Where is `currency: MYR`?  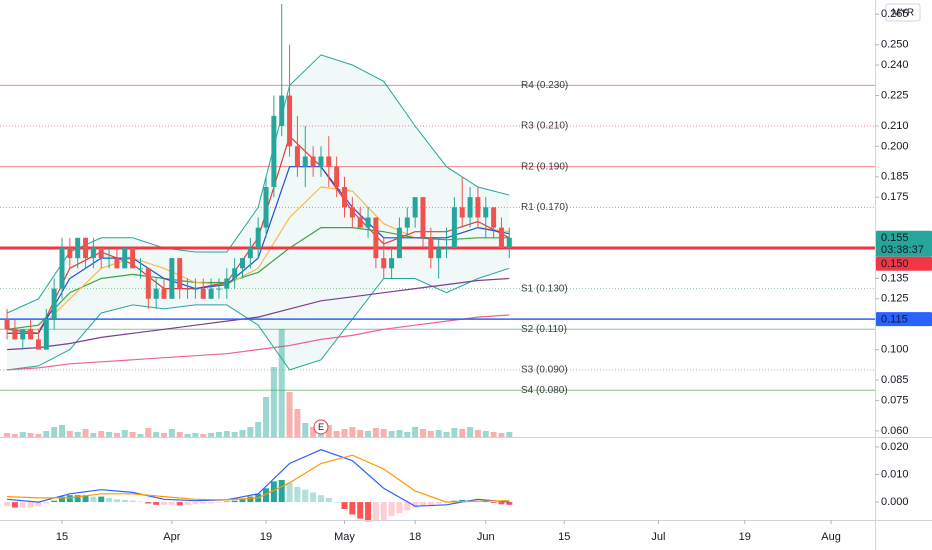
currency: MYR is located at coordinates (903, 13).